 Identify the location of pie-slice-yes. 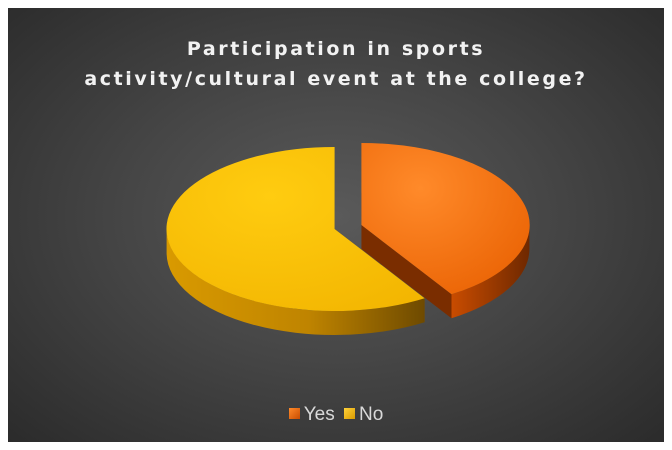
(445, 230).